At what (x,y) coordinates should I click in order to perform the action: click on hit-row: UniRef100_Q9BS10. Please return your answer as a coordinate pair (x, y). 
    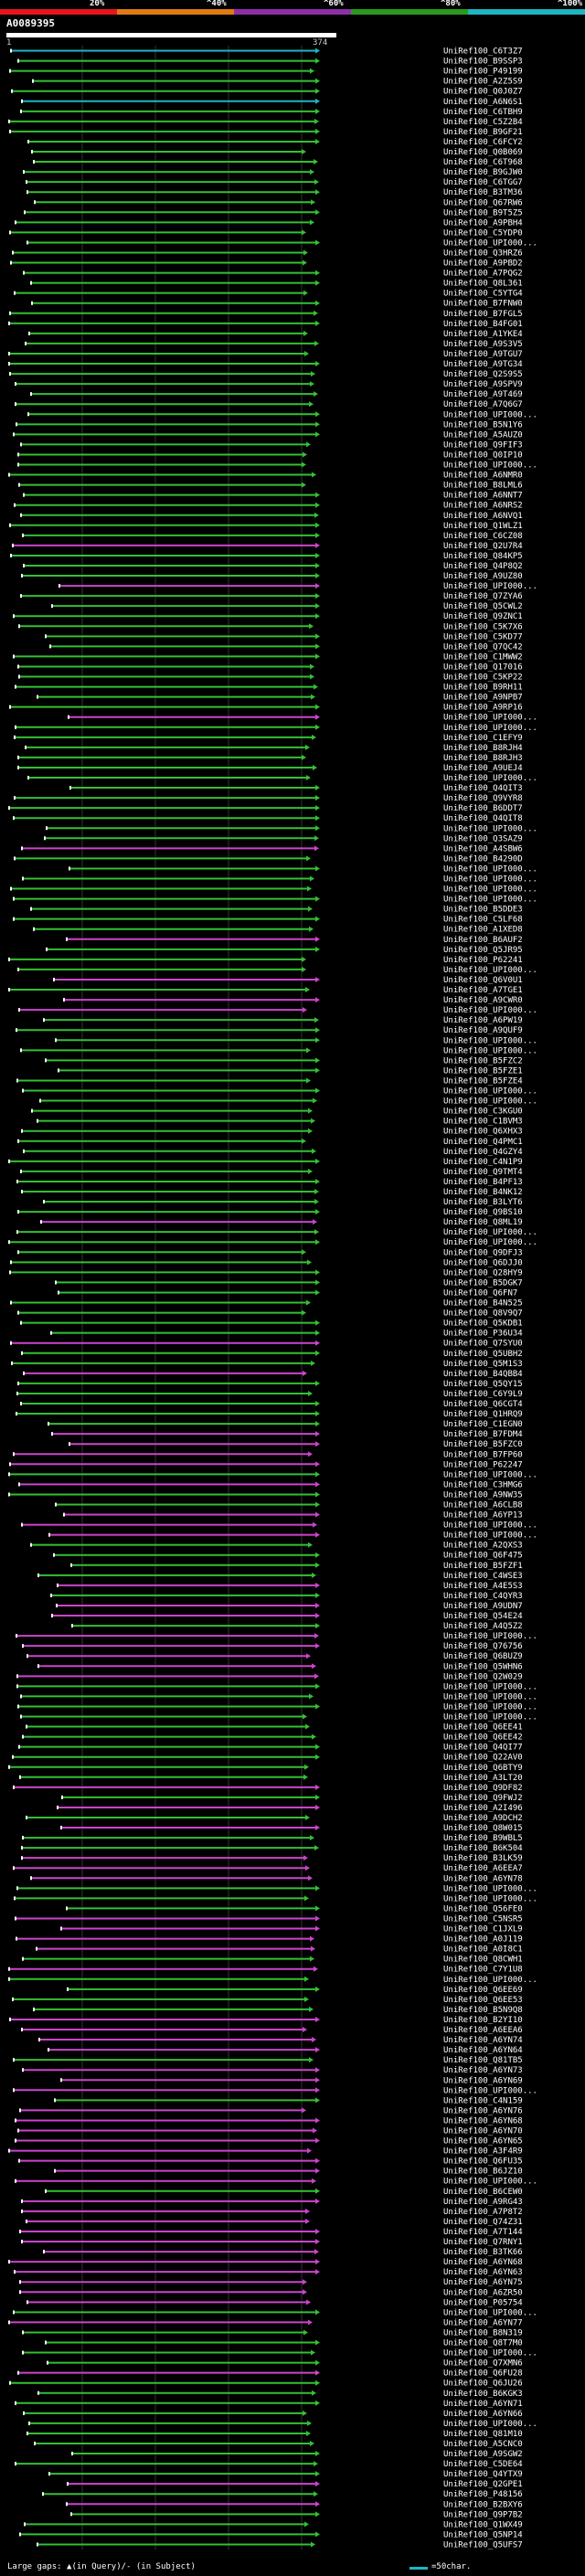
    Looking at the image, I should click on (270, 1212).